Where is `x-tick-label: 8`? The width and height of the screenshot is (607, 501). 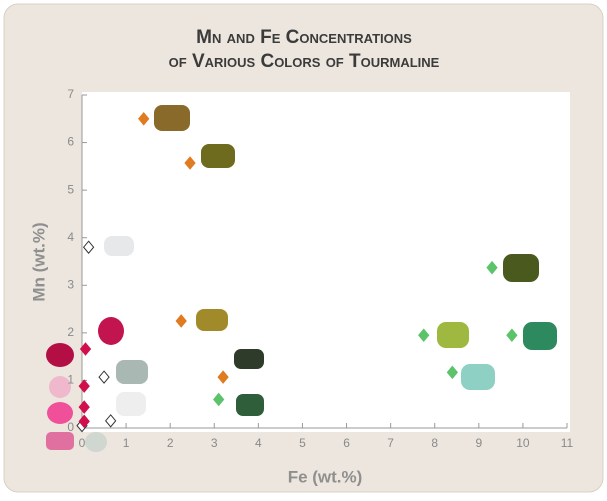
x-tick-label: 8 is located at coordinates (434, 443).